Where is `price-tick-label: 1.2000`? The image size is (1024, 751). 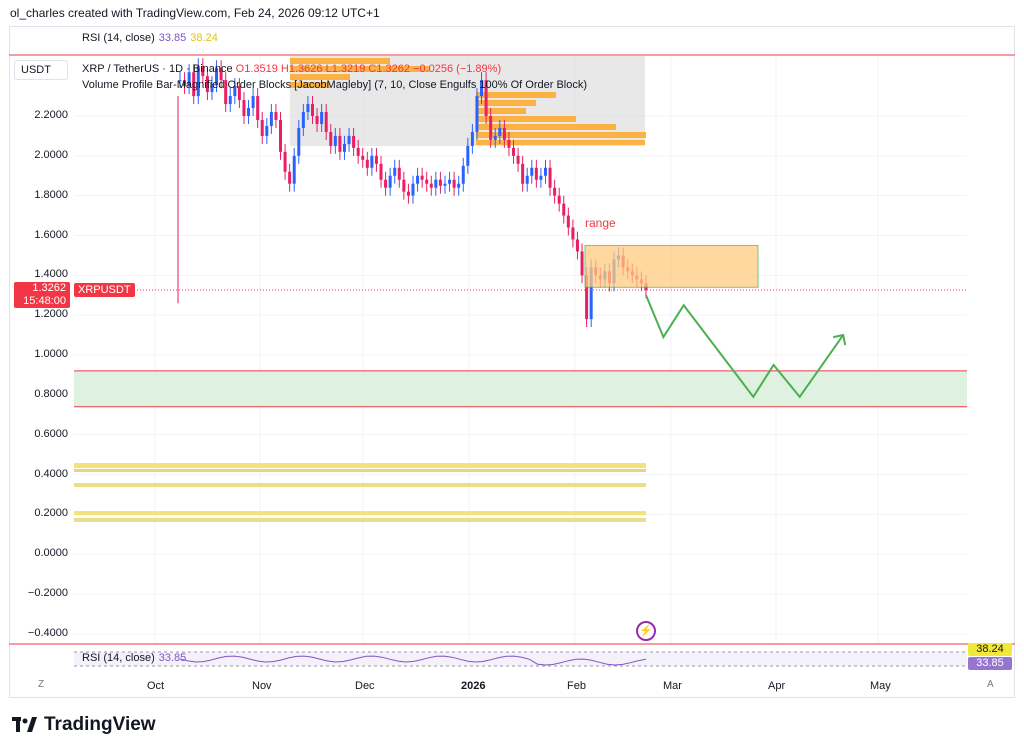 price-tick-label: 1.2000 is located at coordinates (51, 314).